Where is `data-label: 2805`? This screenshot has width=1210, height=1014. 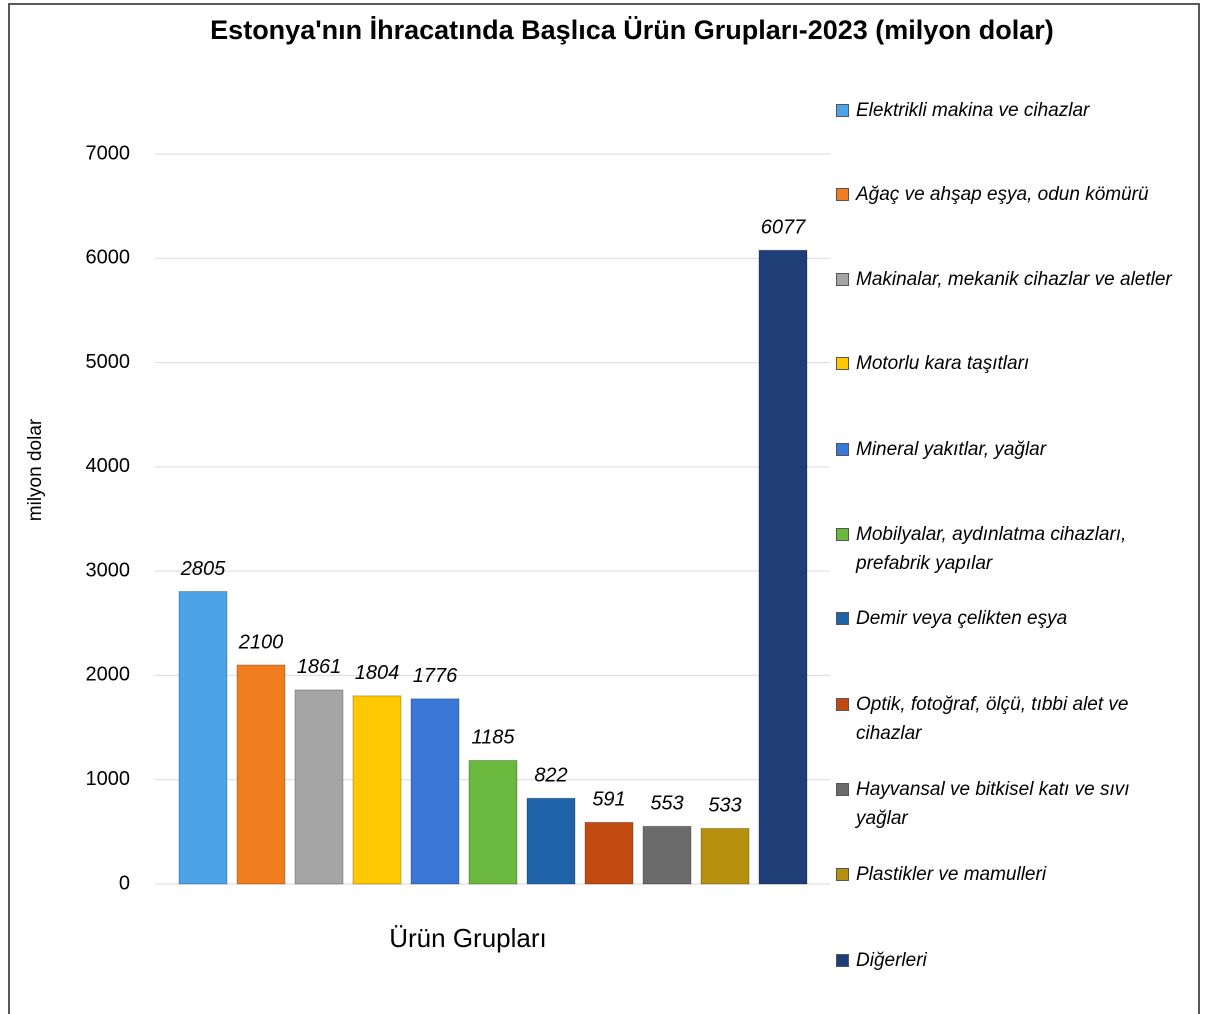 data-label: 2805 is located at coordinates (203, 569).